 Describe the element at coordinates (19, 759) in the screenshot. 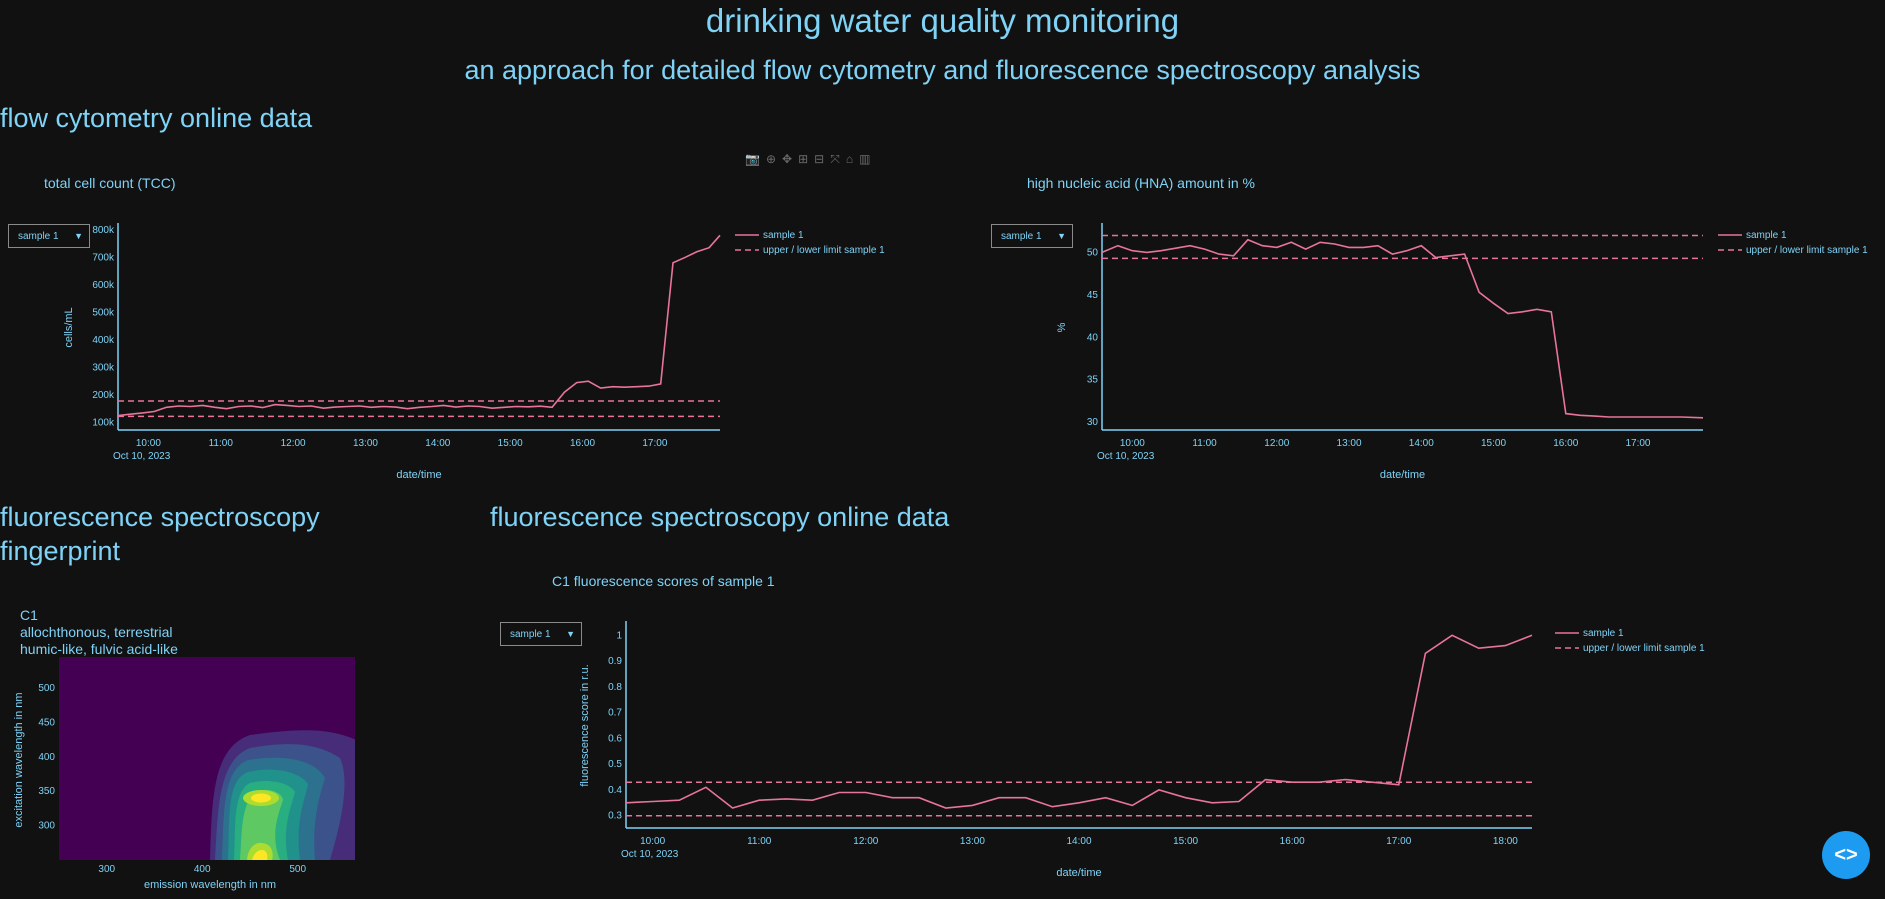

I see `fingerprint-ylabel: excitation wavelength in nm` at that location.